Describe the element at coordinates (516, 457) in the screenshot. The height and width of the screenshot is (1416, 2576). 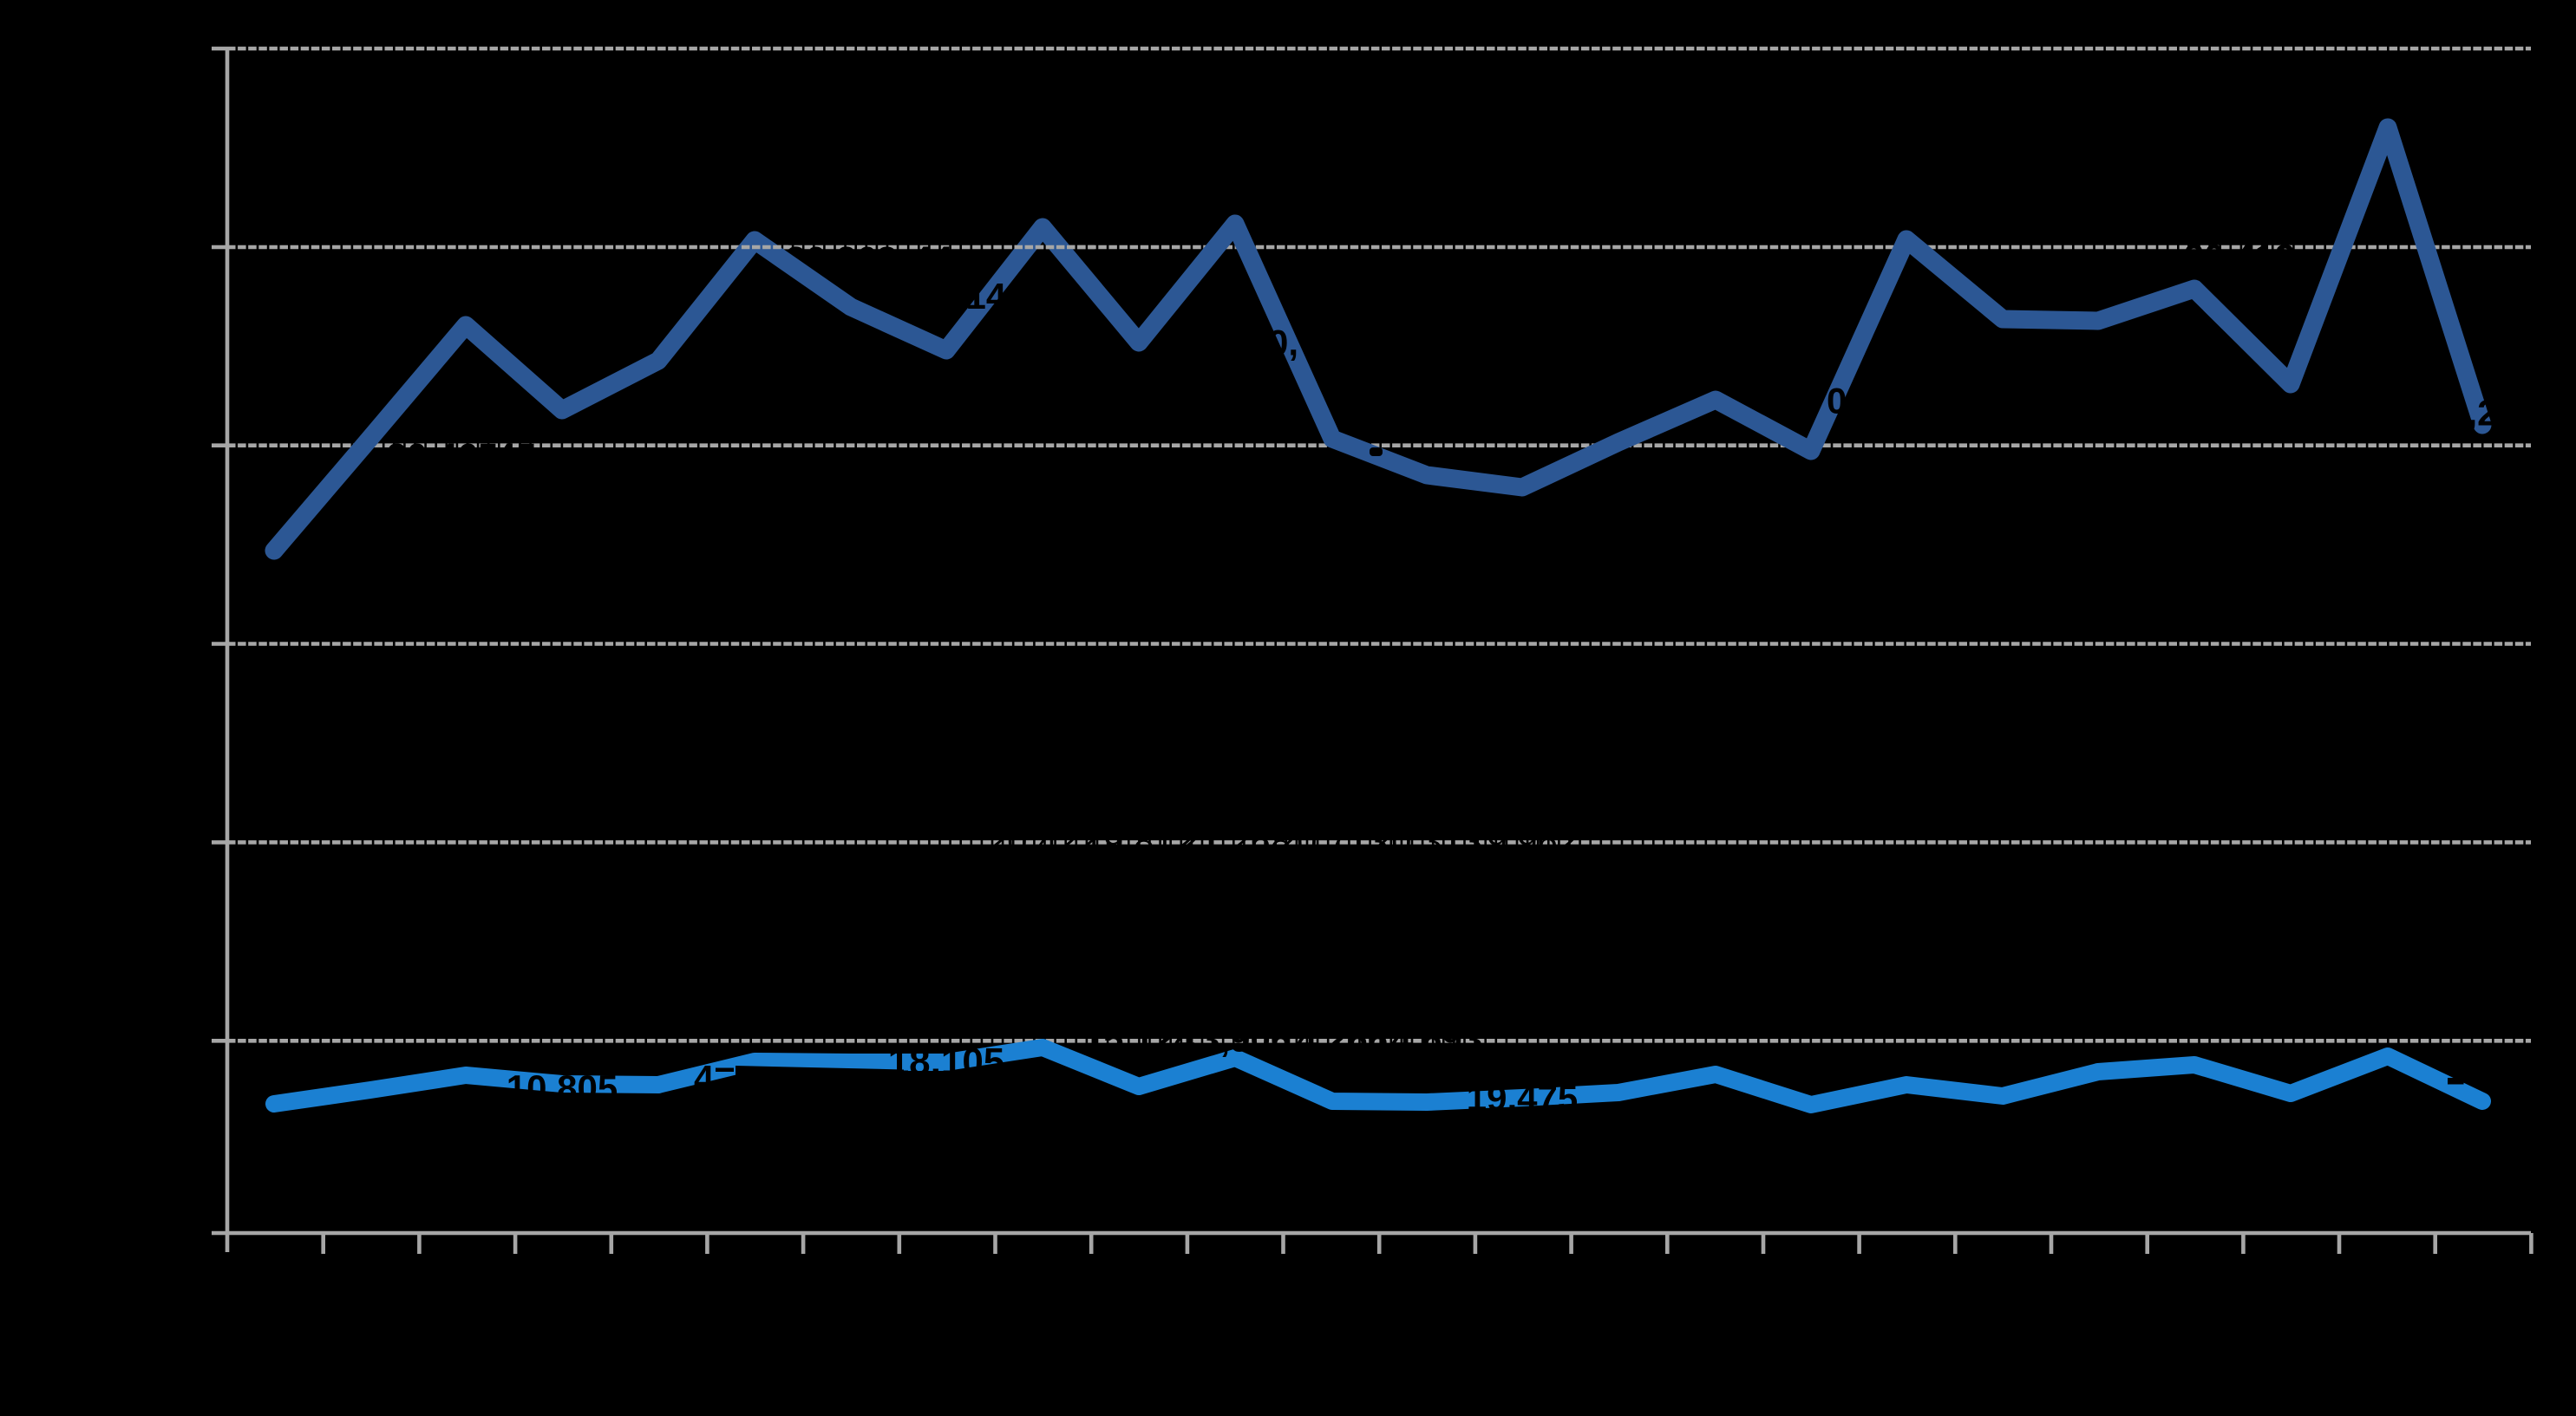
I see `svg-text: 45` at that location.